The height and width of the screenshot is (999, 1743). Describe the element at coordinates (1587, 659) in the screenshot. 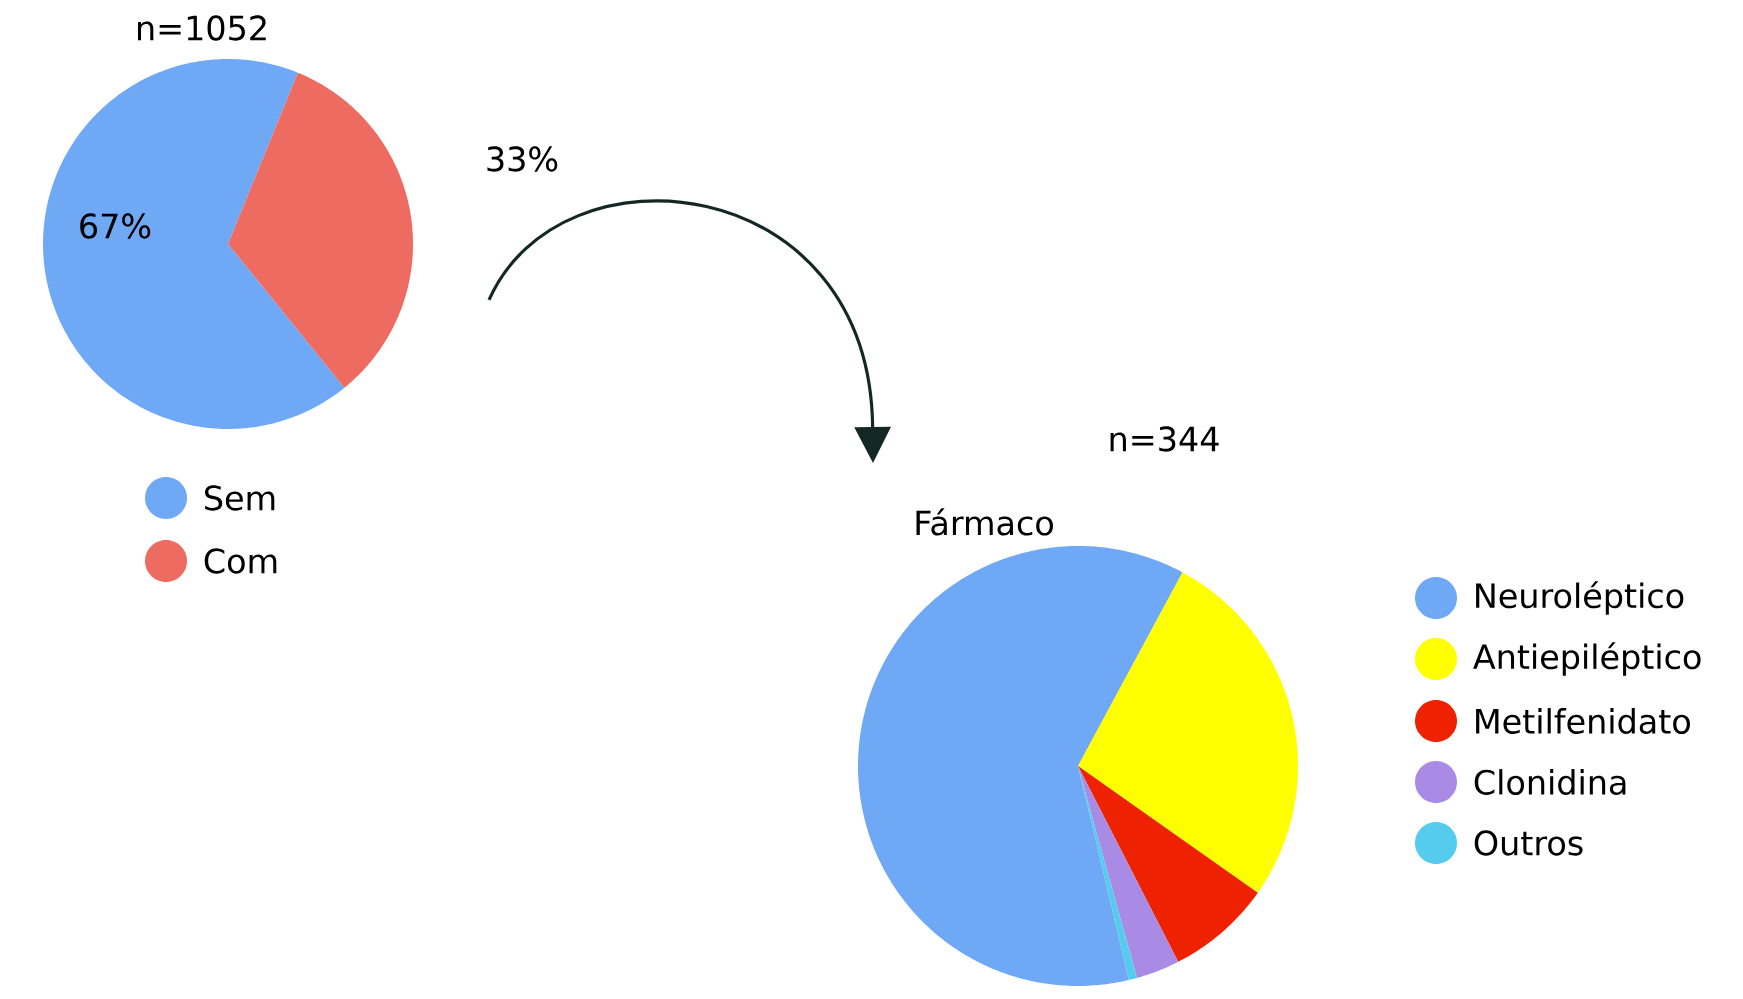

I see `legend-label: Antiepiléptico` at that location.